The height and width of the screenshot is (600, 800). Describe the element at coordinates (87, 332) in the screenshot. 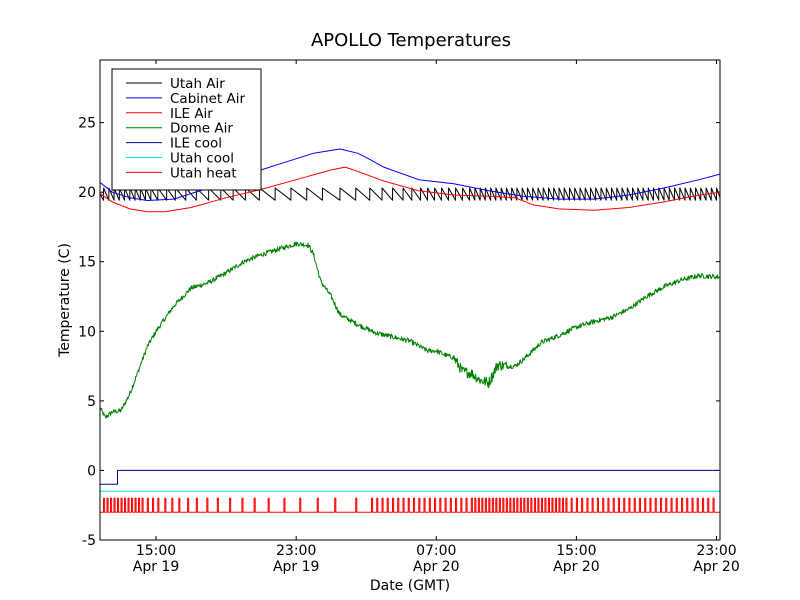

I see `y-tick-label: 10` at that location.